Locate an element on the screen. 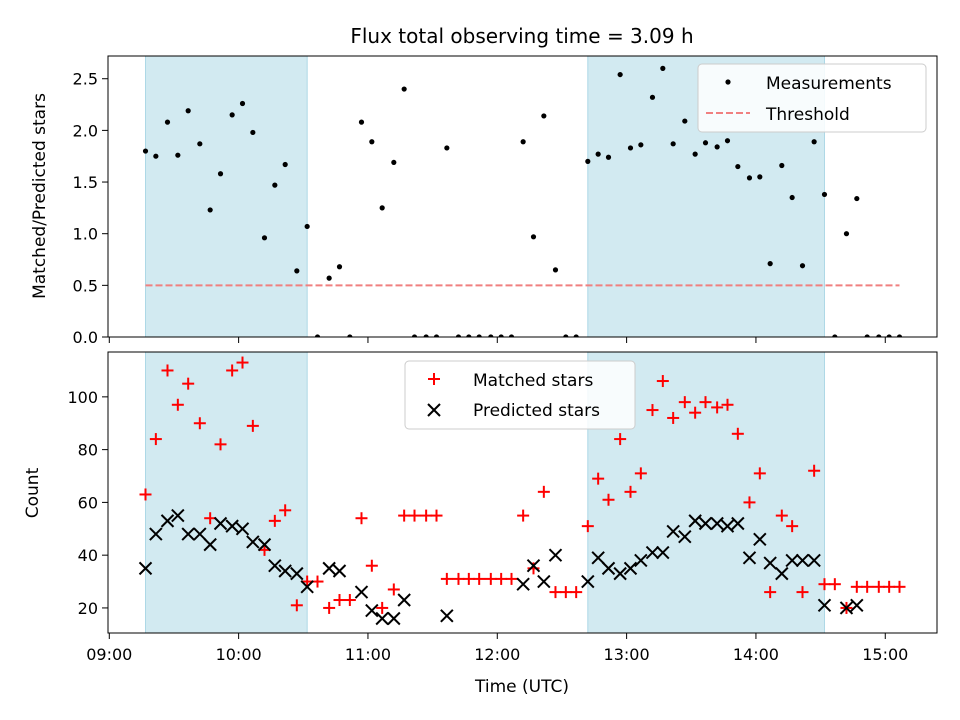  legend-threshold-label: Threshold is located at coordinates (807, 115).